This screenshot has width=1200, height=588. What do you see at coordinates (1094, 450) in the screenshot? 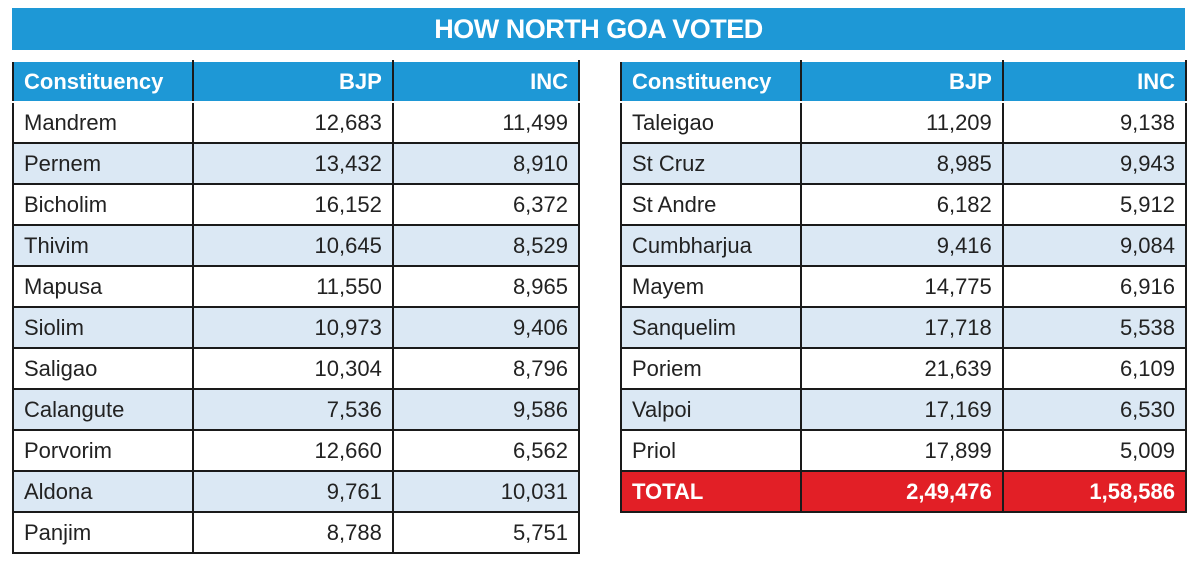
I see `value-cell: 5,009` at bounding box center [1094, 450].